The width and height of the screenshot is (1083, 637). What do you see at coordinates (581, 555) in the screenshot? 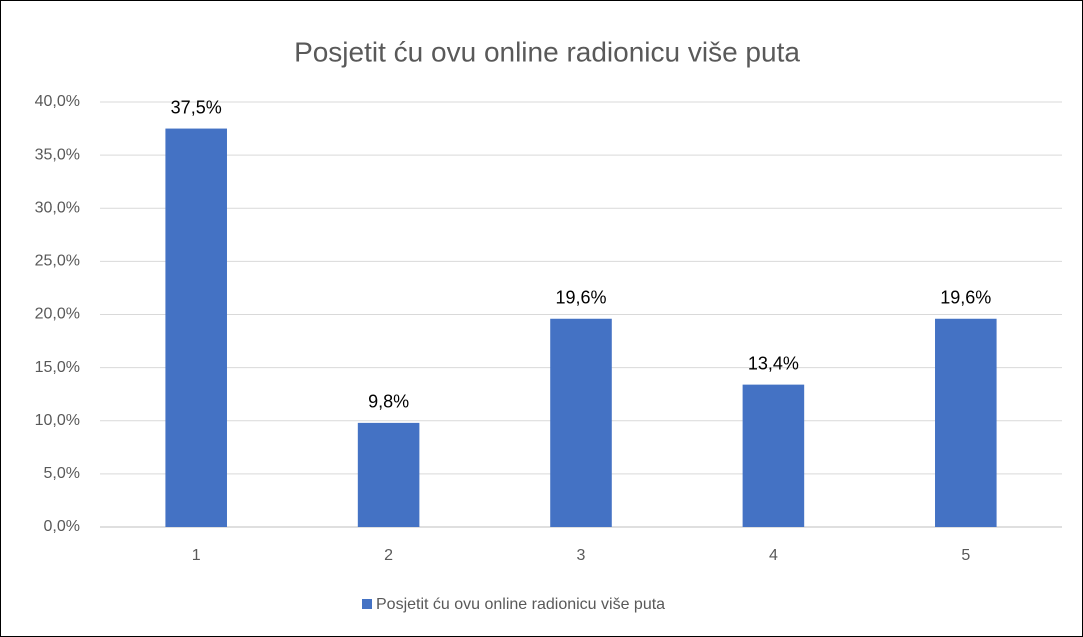
I see `x-tick-label: 3` at bounding box center [581, 555].